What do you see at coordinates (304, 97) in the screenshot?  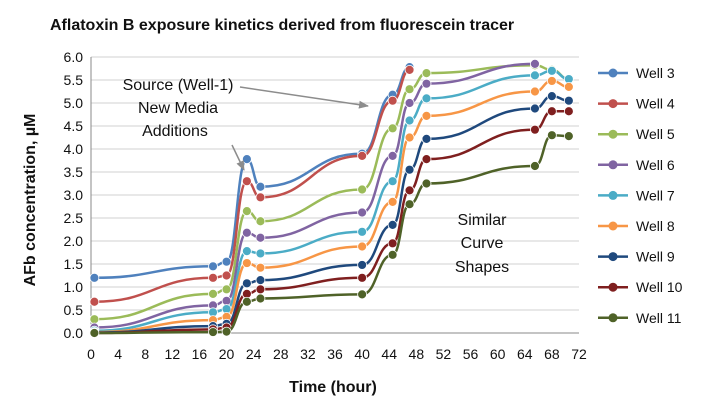 I see `annotation-arrow` at bounding box center [304, 97].